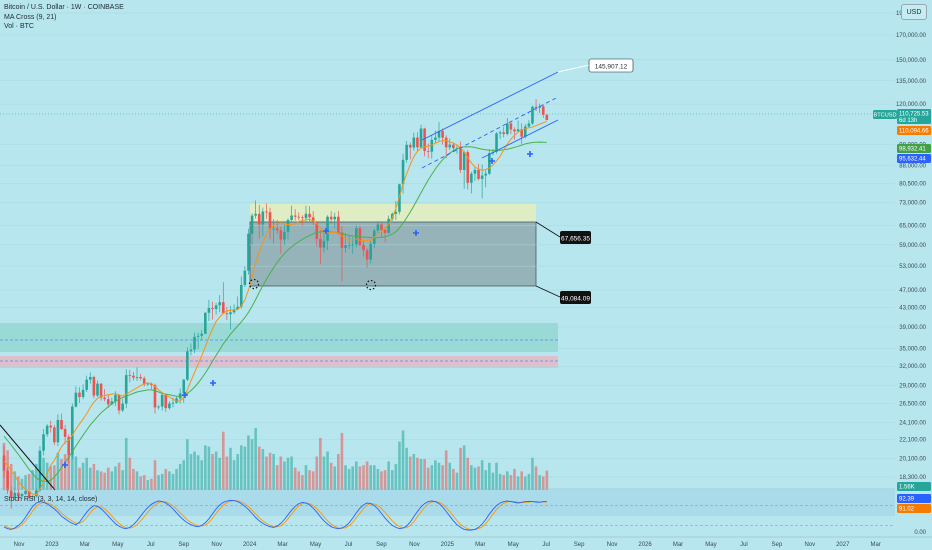 The image size is (932, 550). Describe the element at coordinates (64, 7) in the screenshot. I see `chart-title: Bitcoin / U.S. Dollar · 1W · COINBASE` at that location.